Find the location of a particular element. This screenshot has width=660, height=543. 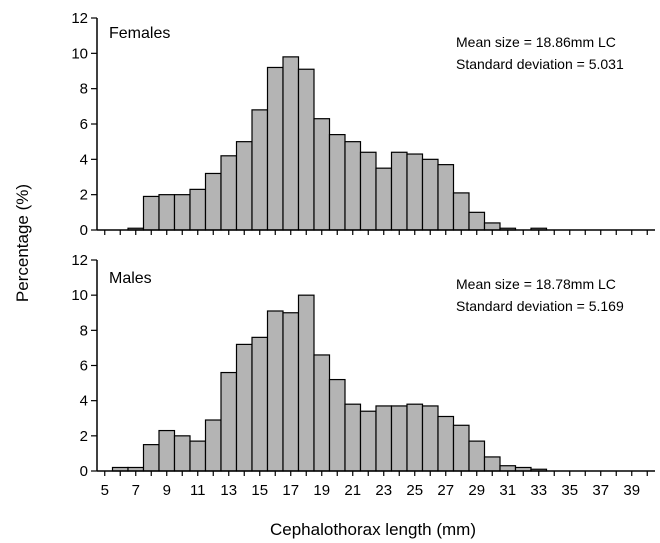

males-y-tick-label: 10 is located at coordinates (79, 295).